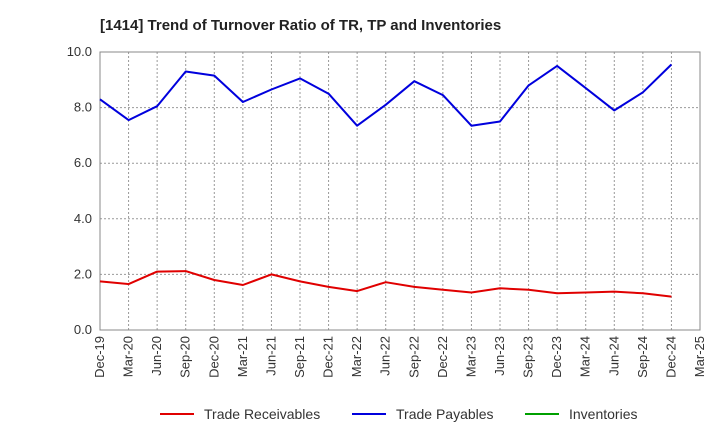 The width and height of the screenshot is (720, 440). I want to click on y-tick-label: 2.0, so click(83, 273).